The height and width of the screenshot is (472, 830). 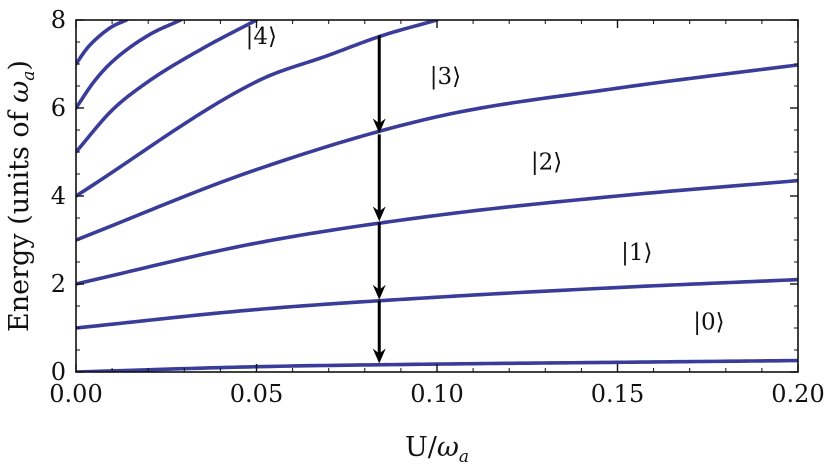 I want to click on y-tick-label: 0, so click(x=58, y=372).